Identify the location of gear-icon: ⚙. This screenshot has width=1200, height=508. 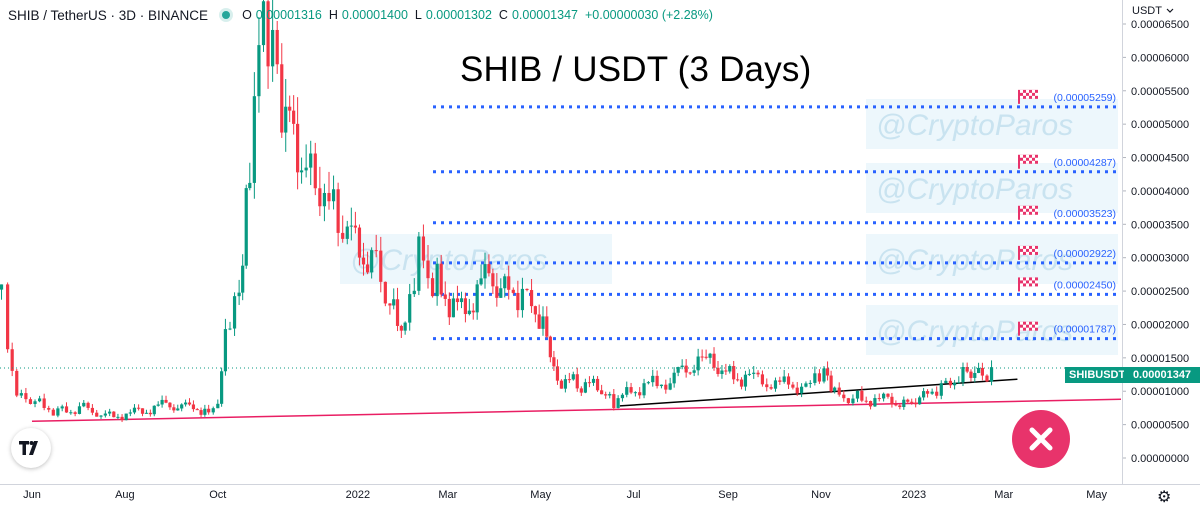
(1164, 497).